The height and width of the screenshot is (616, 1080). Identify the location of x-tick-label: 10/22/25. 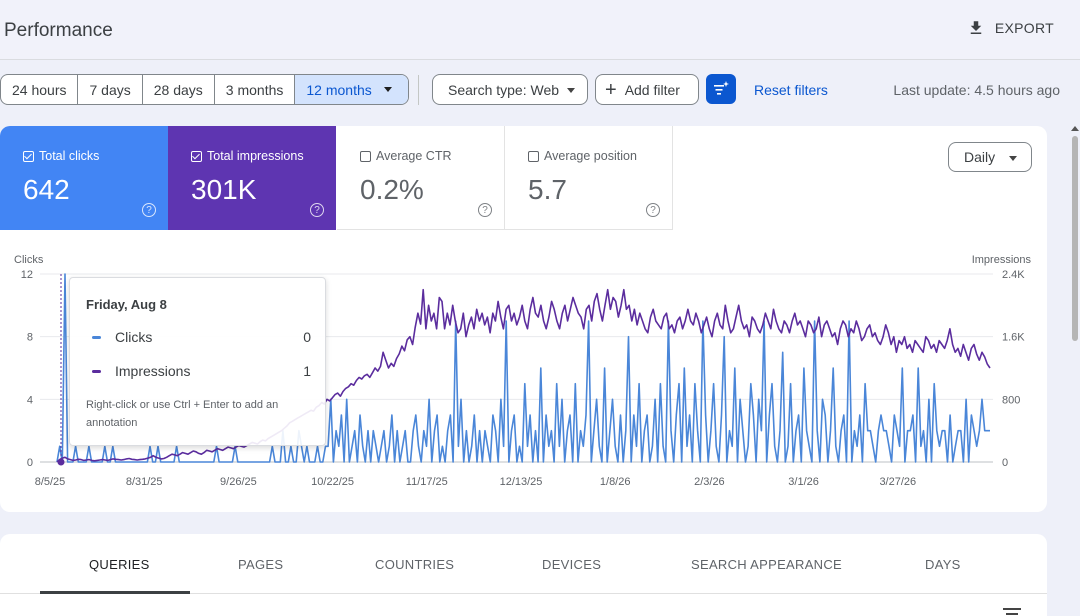
(332, 482).